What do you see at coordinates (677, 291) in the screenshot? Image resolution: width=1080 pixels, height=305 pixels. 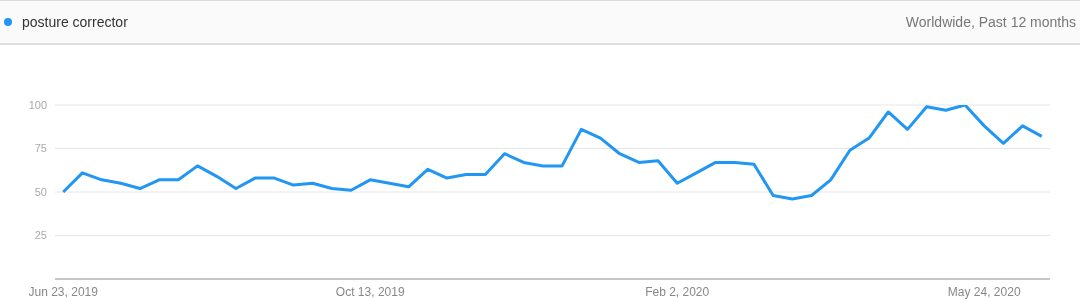 I see `x-tick-label: Feb 2, 2020` at bounding box center [677, 291].